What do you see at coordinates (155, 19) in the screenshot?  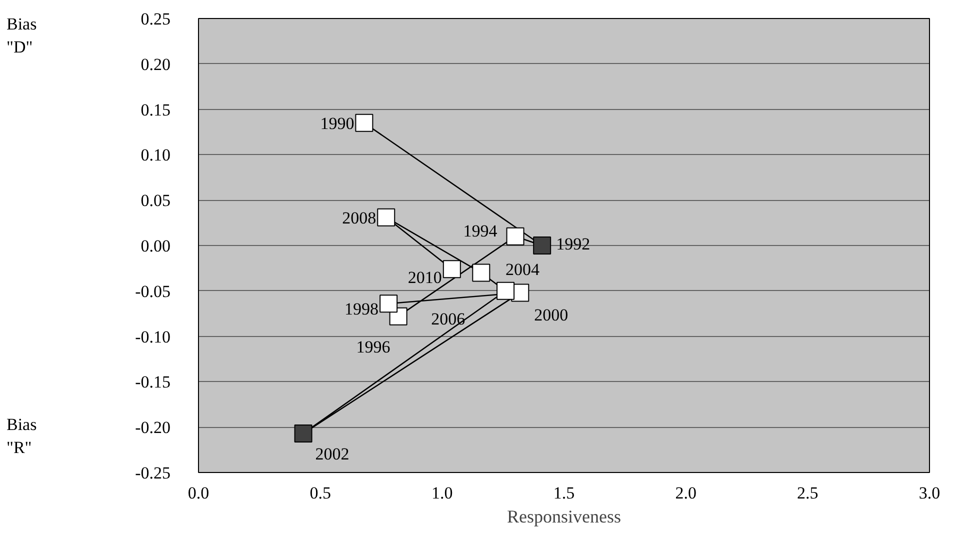 I see `y-tick-label: 0.25` at bounding box center [155, 19].